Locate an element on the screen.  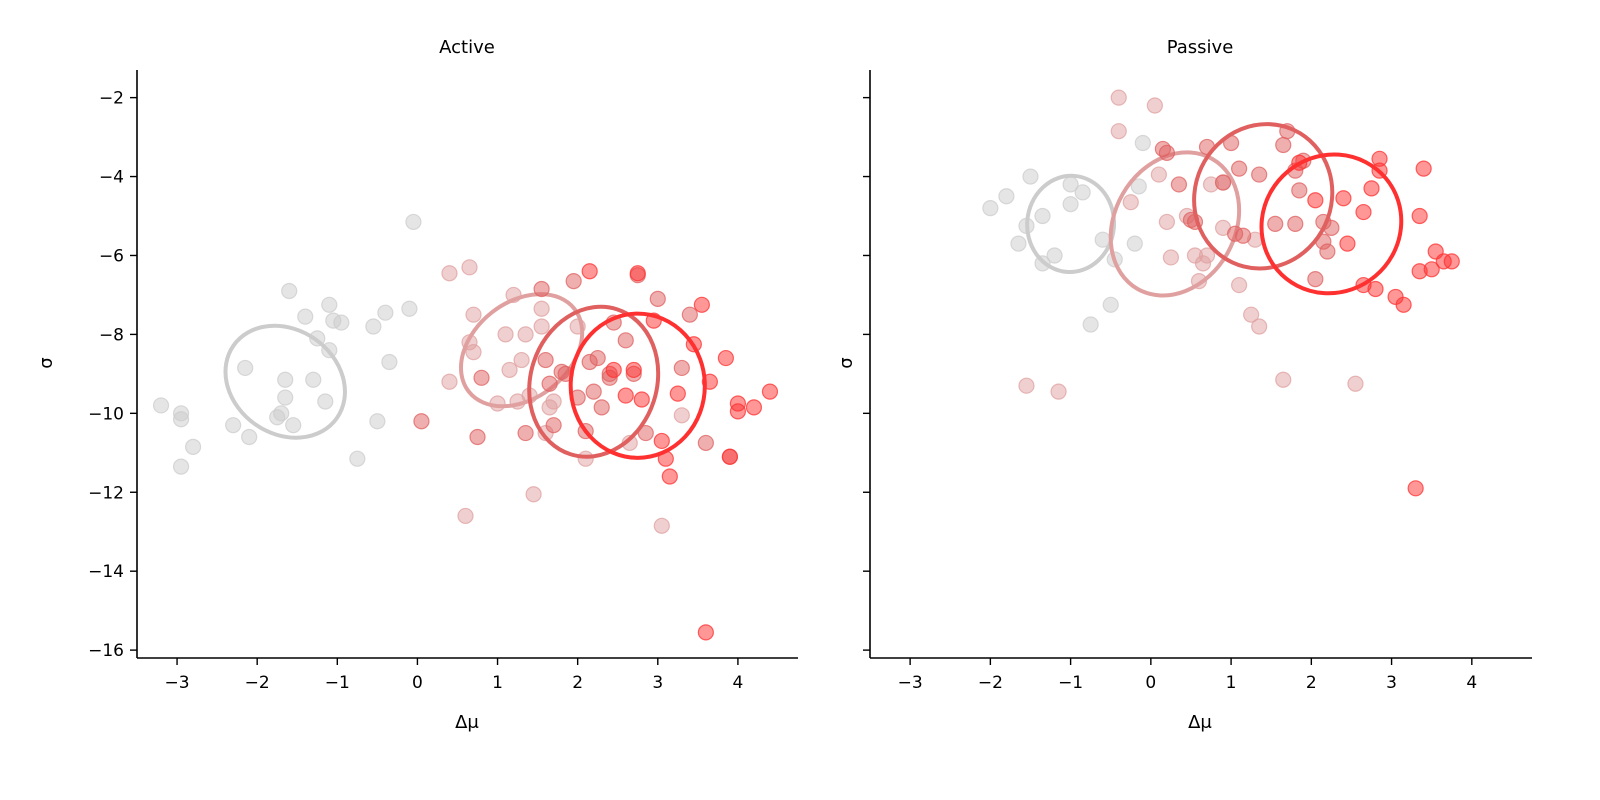
y-tick-label-active: −16 is located at coordinates (106, 651).